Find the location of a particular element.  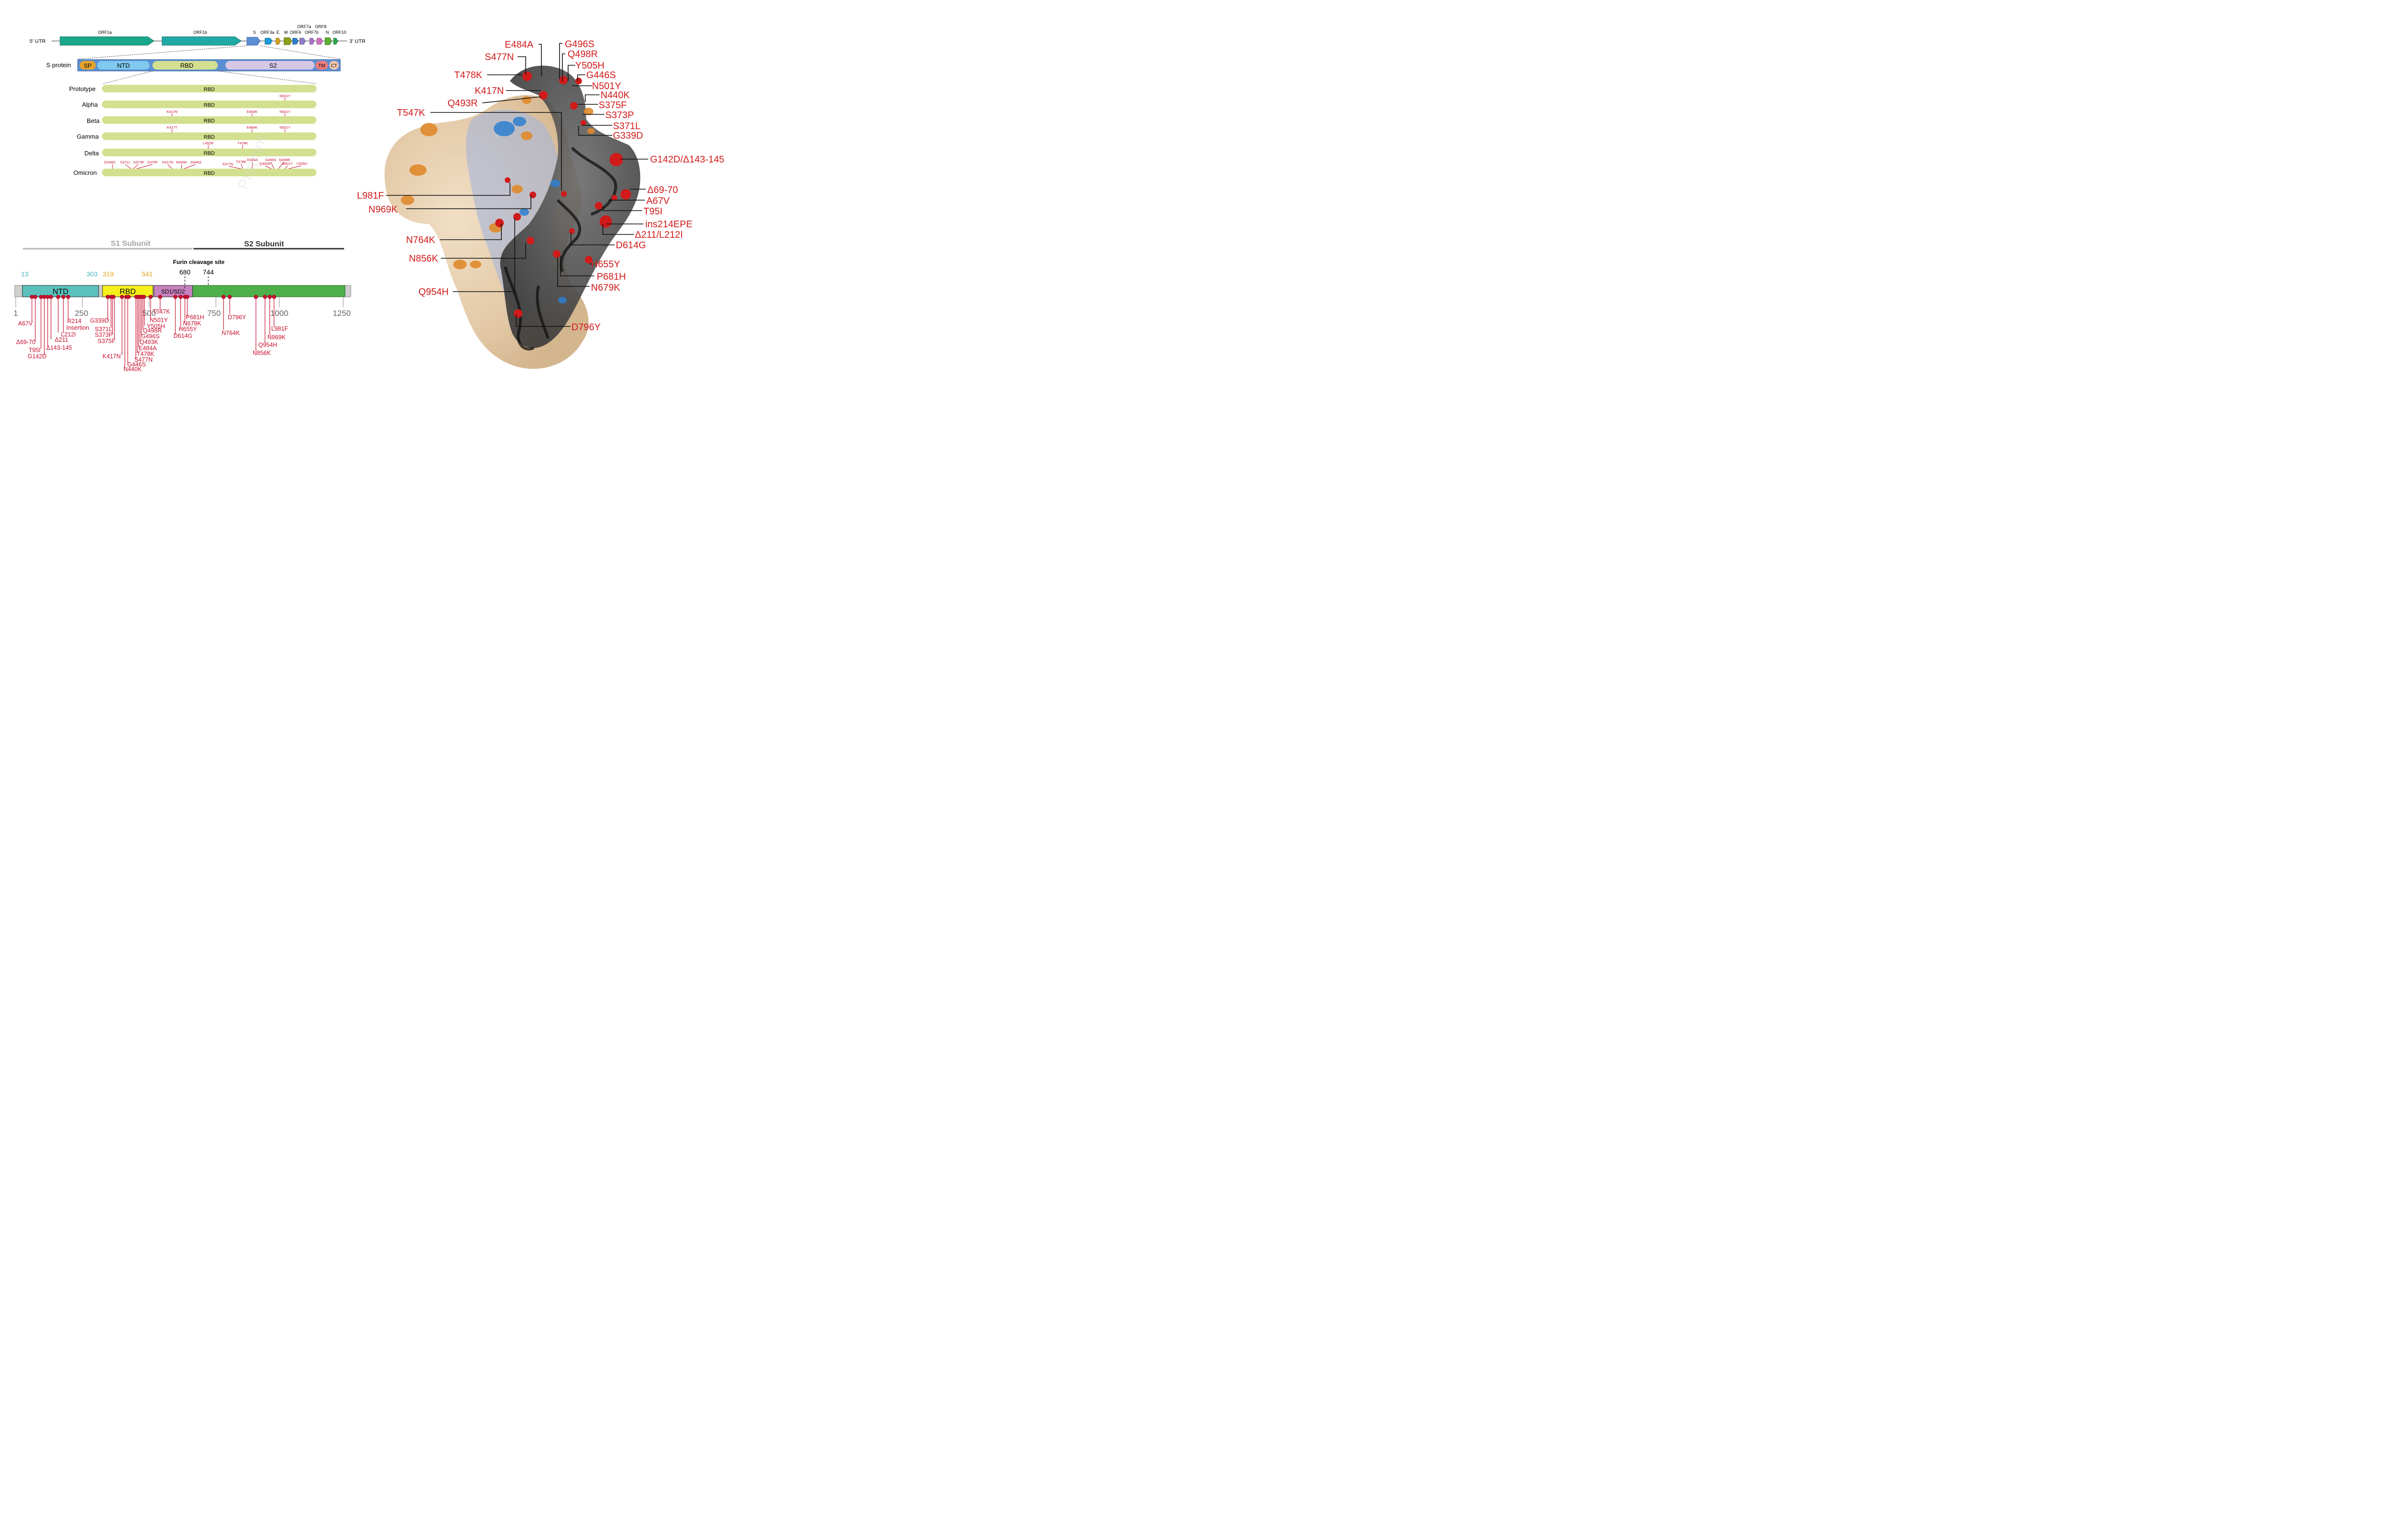

mutation-label: S373P is located at coordinates (104, 335).